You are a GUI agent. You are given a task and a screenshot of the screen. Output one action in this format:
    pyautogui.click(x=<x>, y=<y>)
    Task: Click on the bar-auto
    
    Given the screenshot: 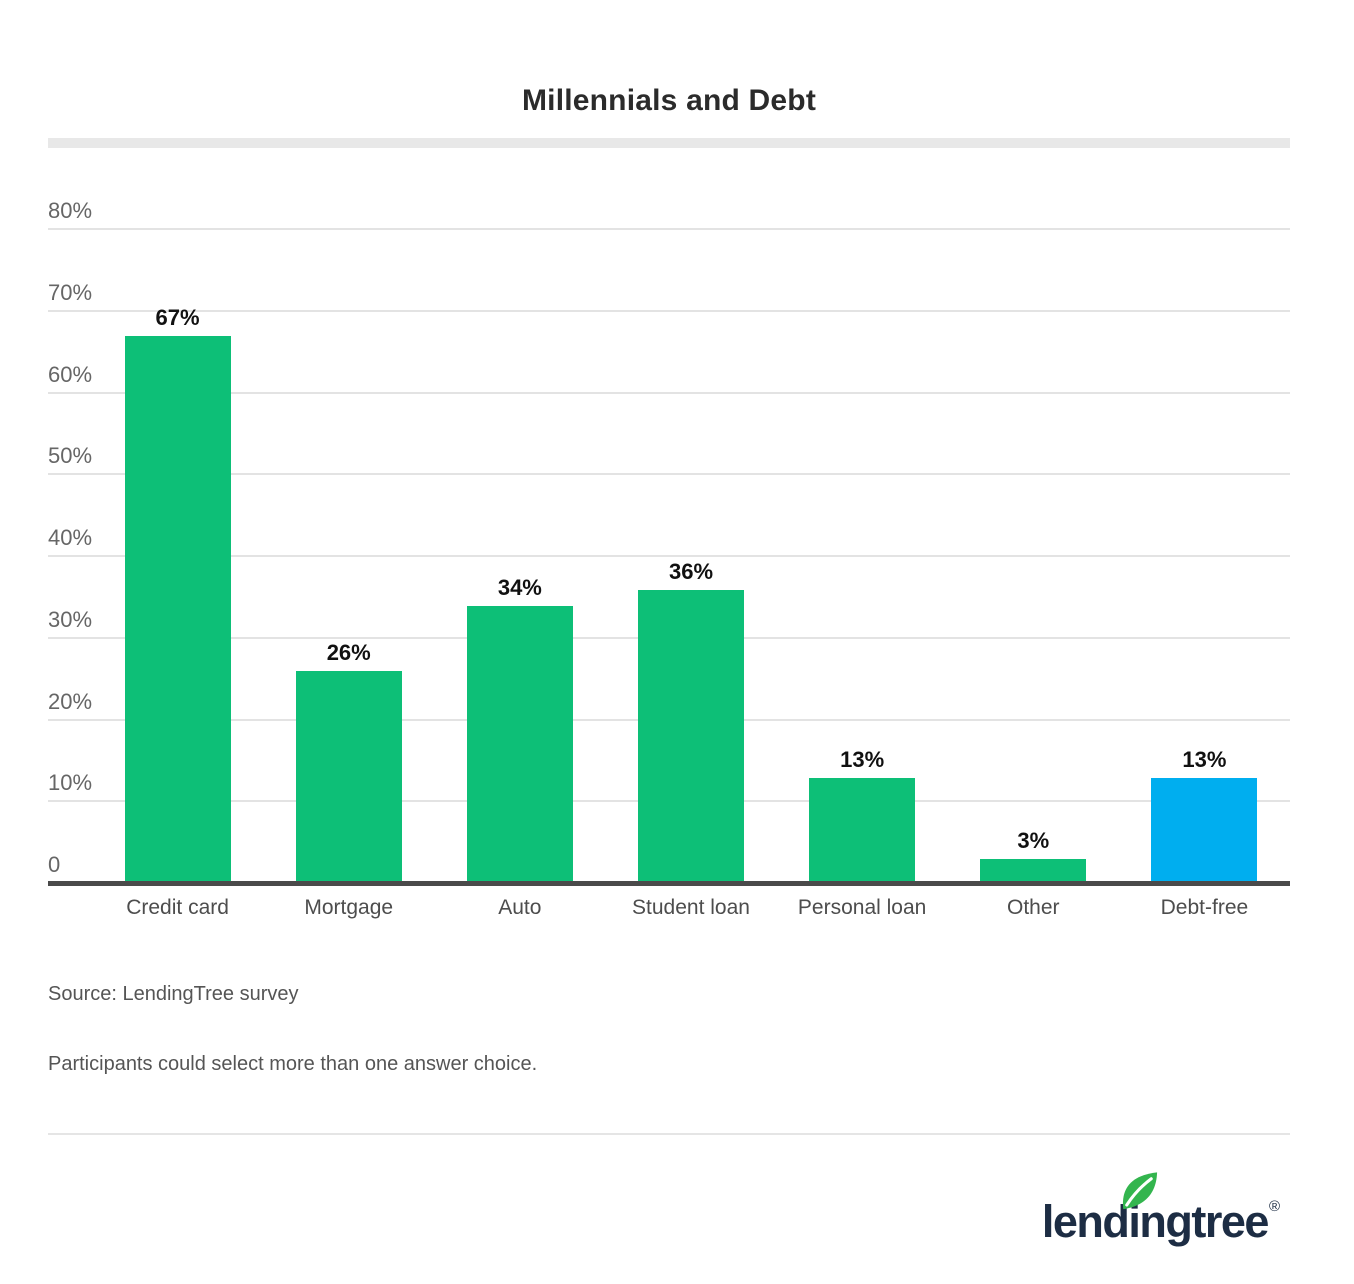 What is the action you would take?
    pyautogui.click(x=519, y=745)
    